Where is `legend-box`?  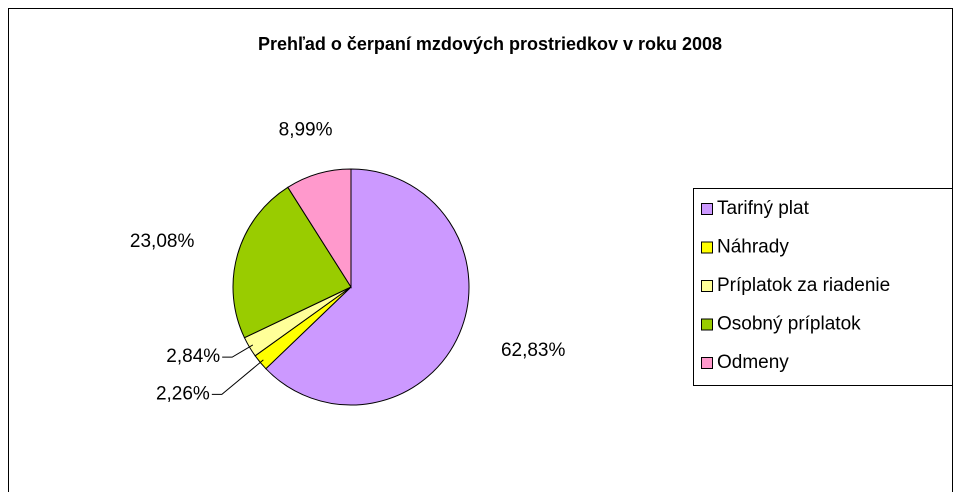
legend-box is located at coordinates (823, 287).